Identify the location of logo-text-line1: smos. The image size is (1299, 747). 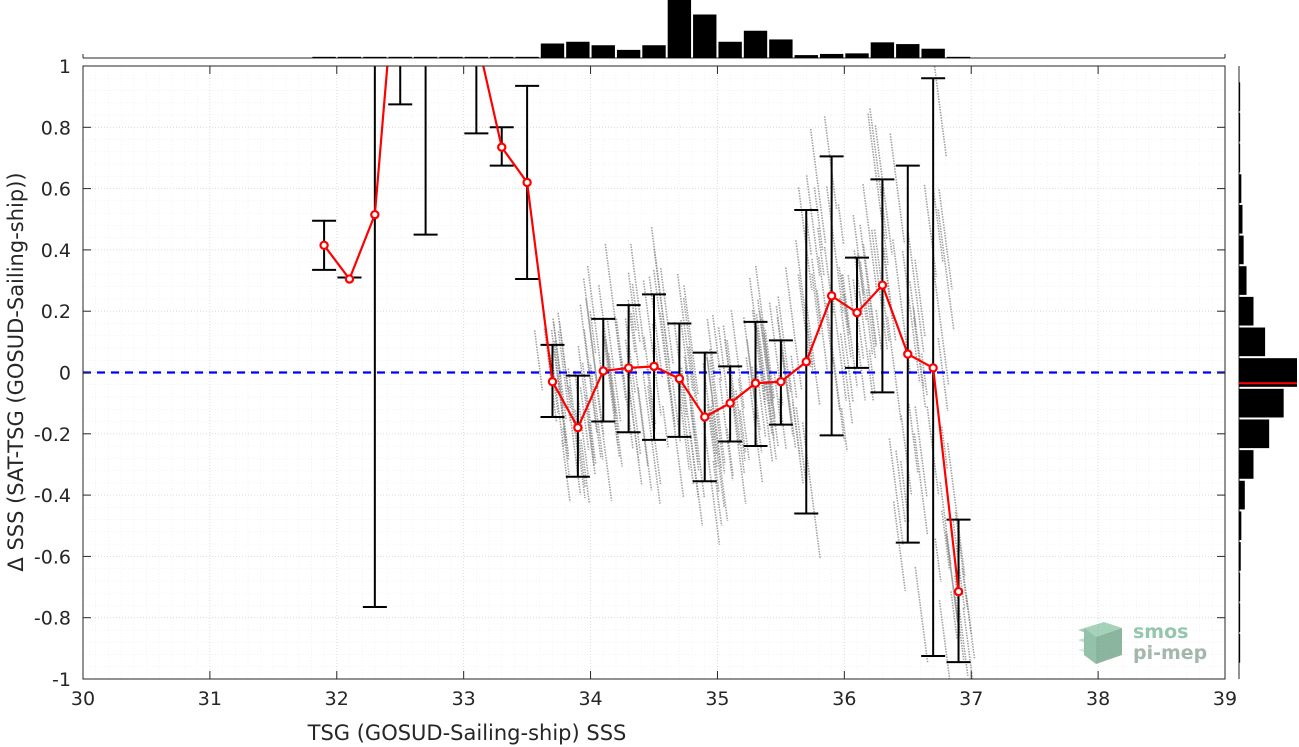
(1160, 632).